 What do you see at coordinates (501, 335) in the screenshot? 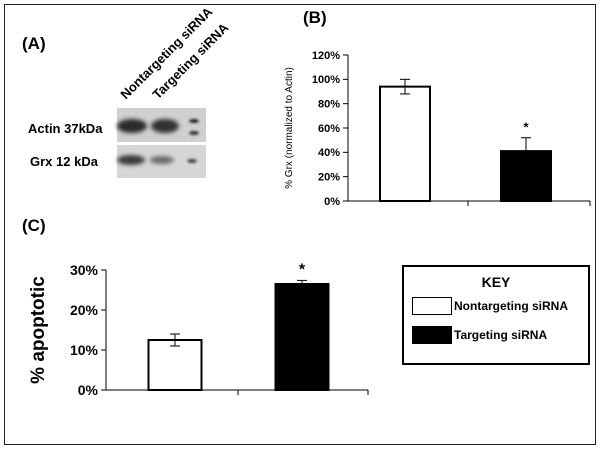
I see `legend-label-targeting: Targeting siRNA` at bounding box center [501, 335].